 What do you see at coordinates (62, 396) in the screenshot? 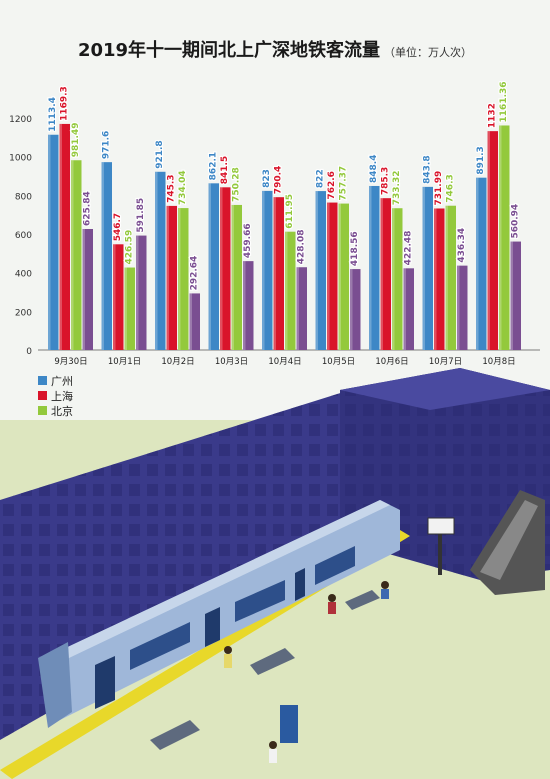
I see `legend-label: 上海` at bounding box center [62, 396].